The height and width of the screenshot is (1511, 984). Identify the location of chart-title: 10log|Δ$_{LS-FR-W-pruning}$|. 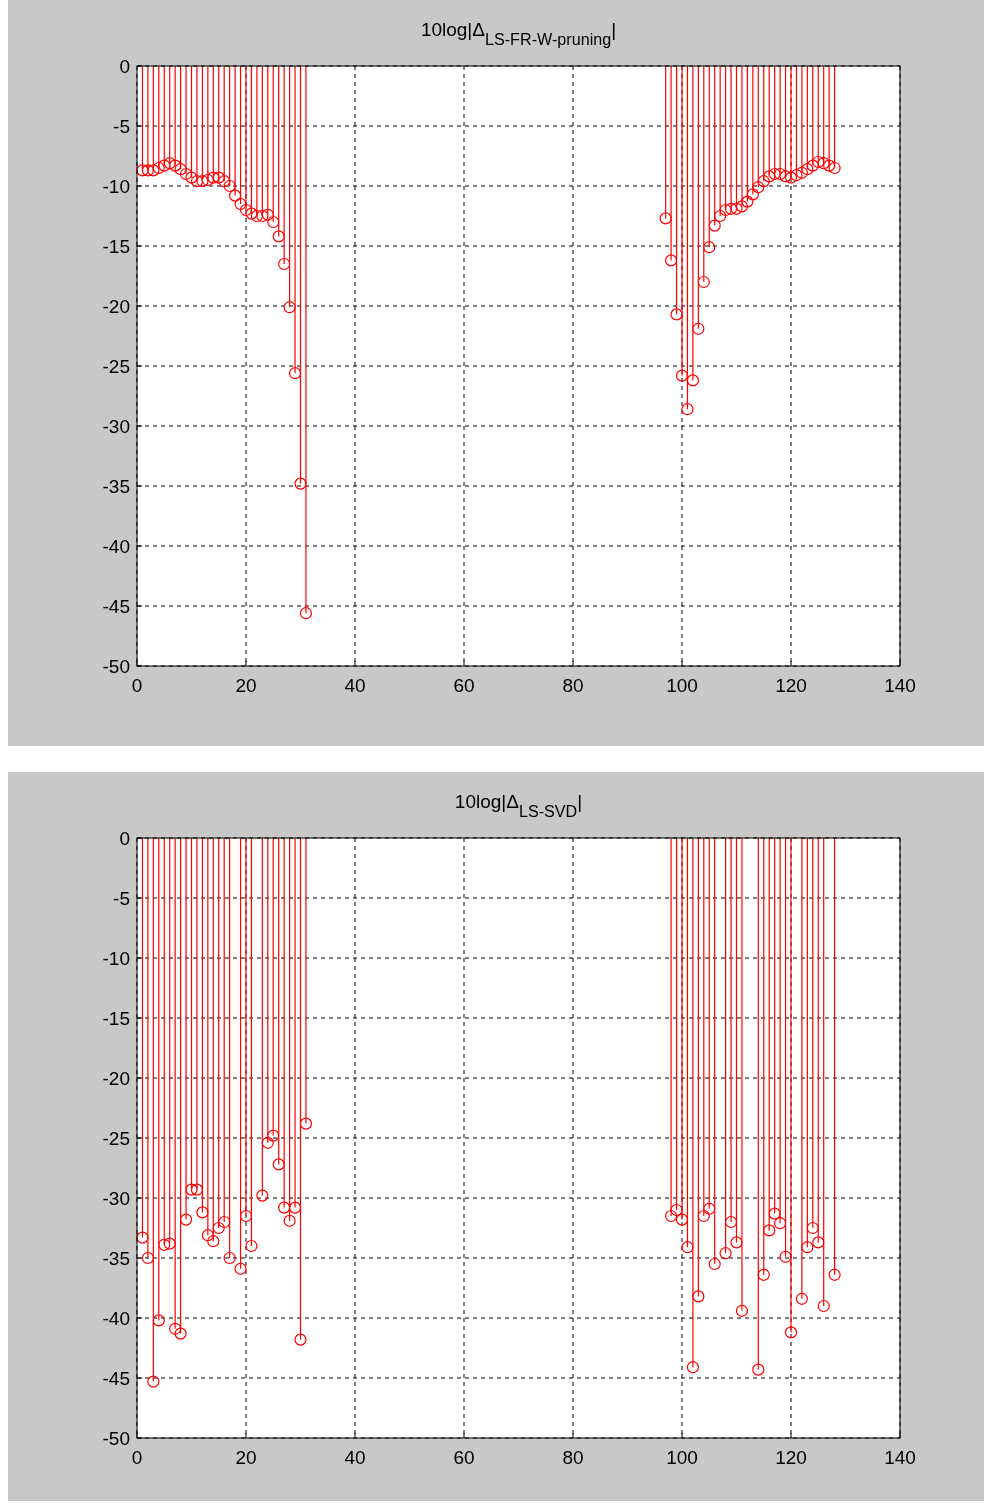
(518, 33).